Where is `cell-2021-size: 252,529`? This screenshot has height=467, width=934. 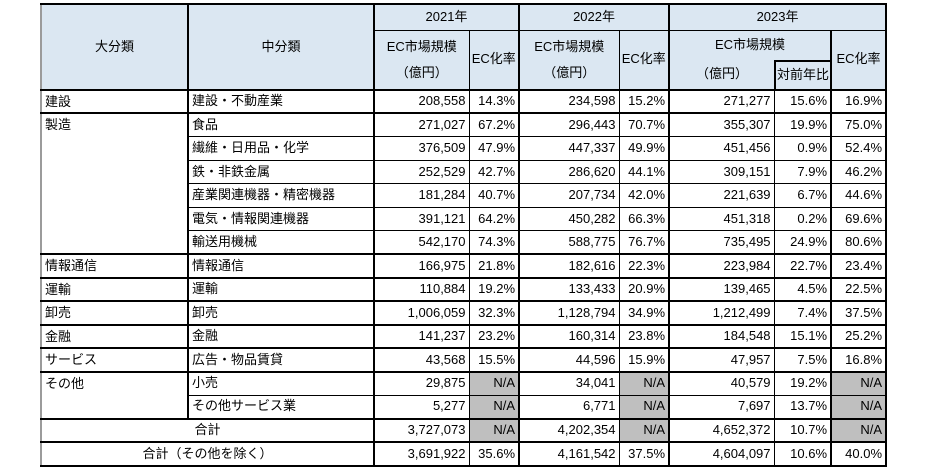 cell-2021-size: 252,529 is located at coordinates (421, 171).